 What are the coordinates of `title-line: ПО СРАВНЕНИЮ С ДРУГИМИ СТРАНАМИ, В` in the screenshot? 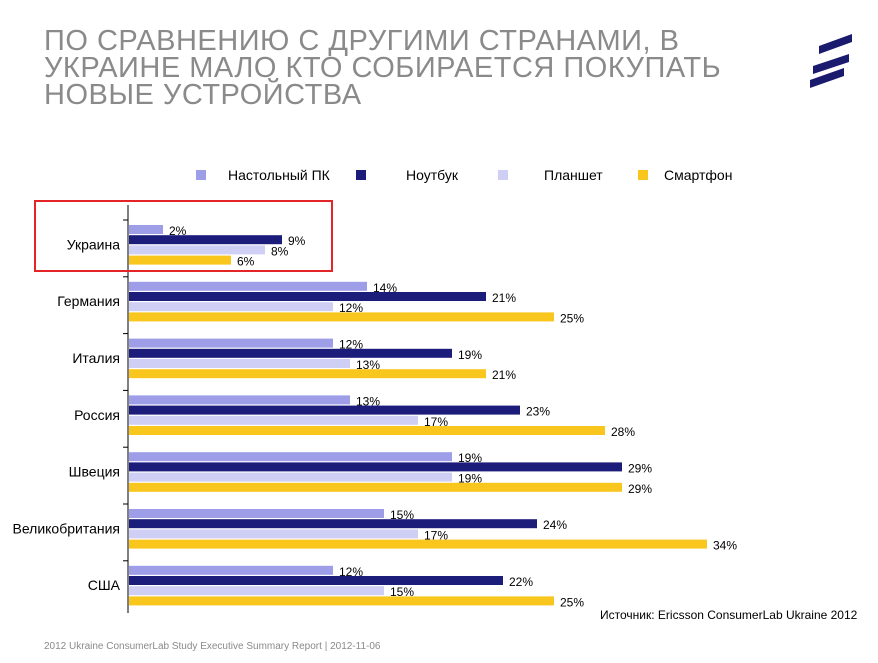 It's located at (362, 41).